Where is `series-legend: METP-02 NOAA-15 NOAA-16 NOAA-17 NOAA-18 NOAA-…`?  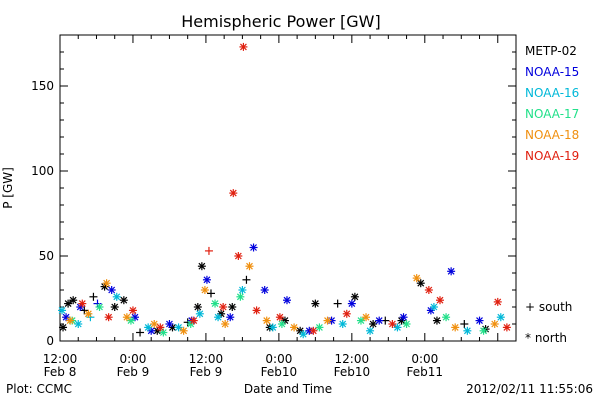
series-legend: METP-02 NOAA-15 NOAA-16 NOAA-17 NOAA-18 NOAA-… is located at coordinates (552, 103).